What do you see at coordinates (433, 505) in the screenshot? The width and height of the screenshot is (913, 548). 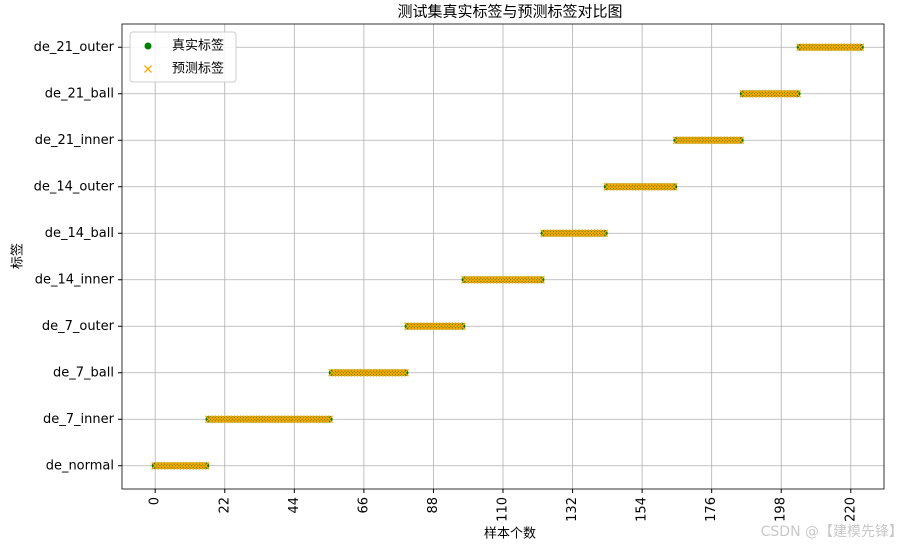 I see `x-tick-label: 88` at bounding box center [433, 505].